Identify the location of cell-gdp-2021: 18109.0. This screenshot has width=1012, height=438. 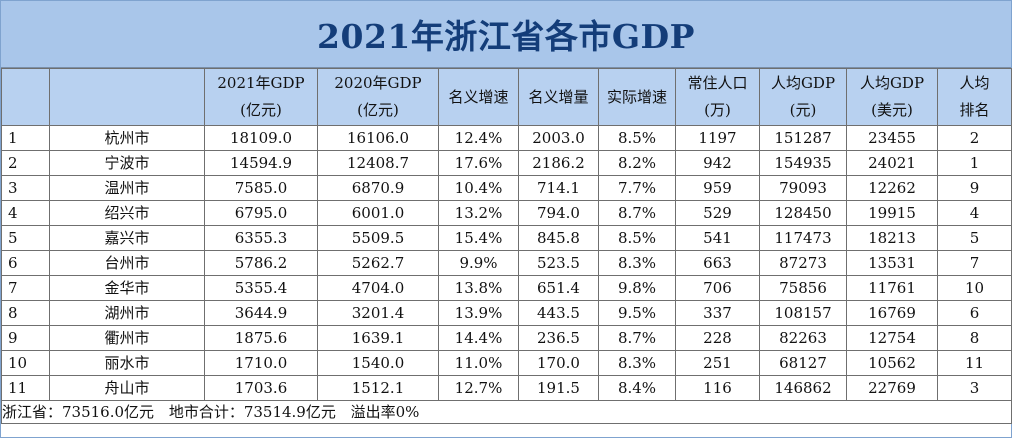
(261, 138).